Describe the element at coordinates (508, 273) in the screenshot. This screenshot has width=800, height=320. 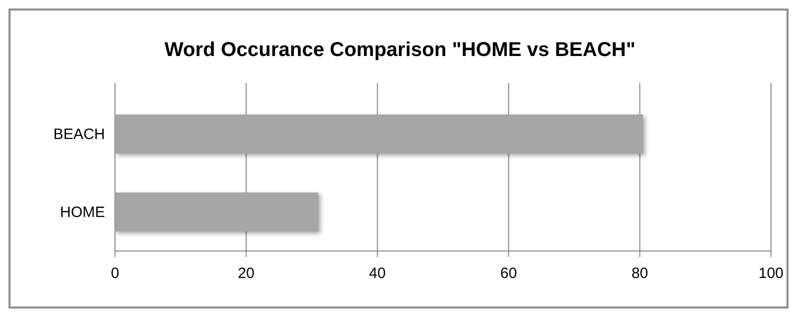
I see `x-tick-label: 60` at that location.